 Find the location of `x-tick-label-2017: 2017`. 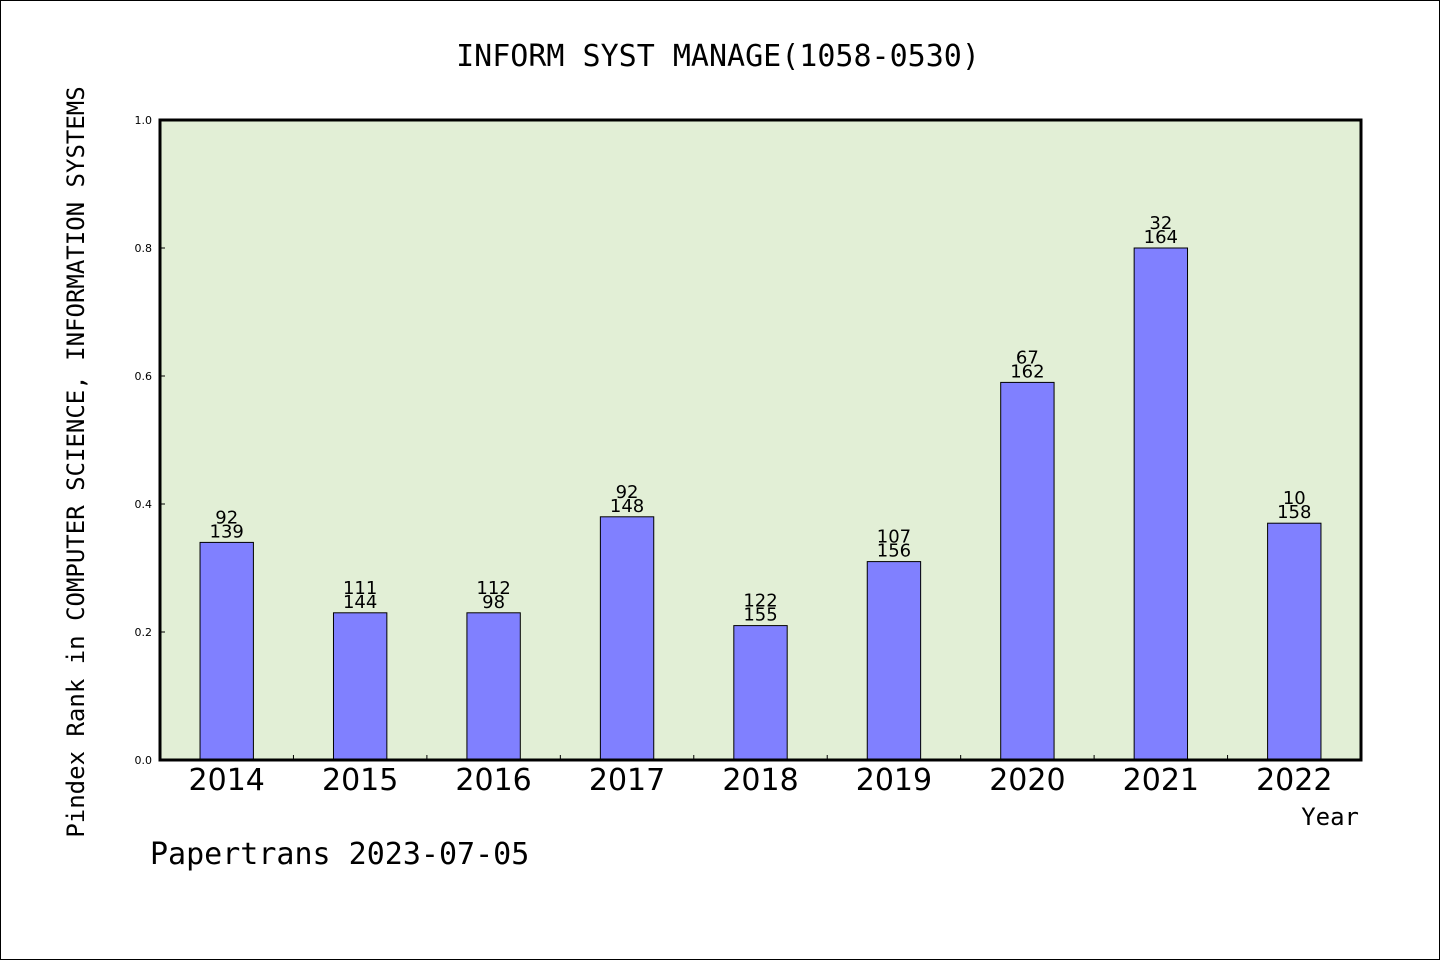

x-tick-label-2017: 2017 is located at coordinates (627, 780).